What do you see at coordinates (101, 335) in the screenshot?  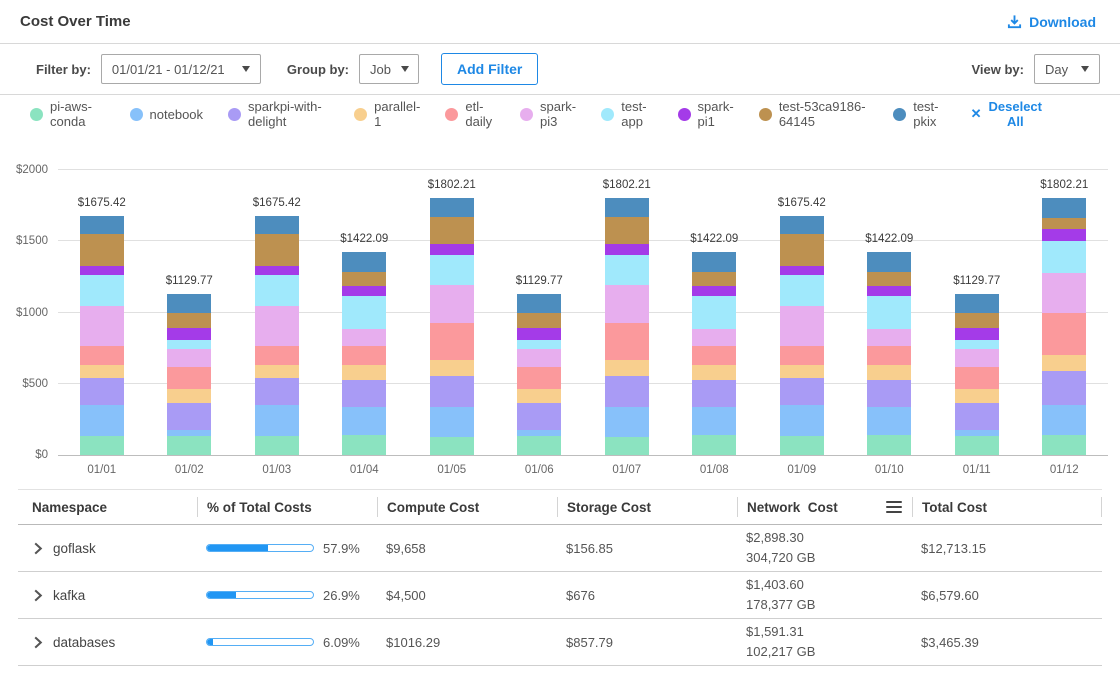 I see `stacked-bar-01/01` at bounding box center [101, 335].